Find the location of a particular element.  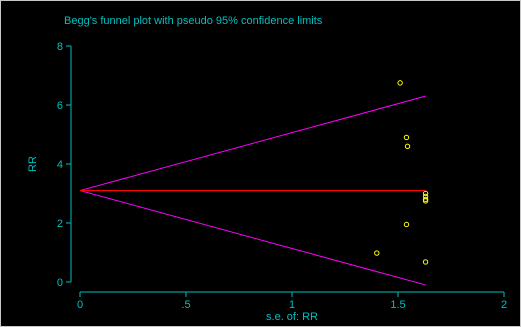

x-tick-label: 0 is located at coordinates (80, 305).